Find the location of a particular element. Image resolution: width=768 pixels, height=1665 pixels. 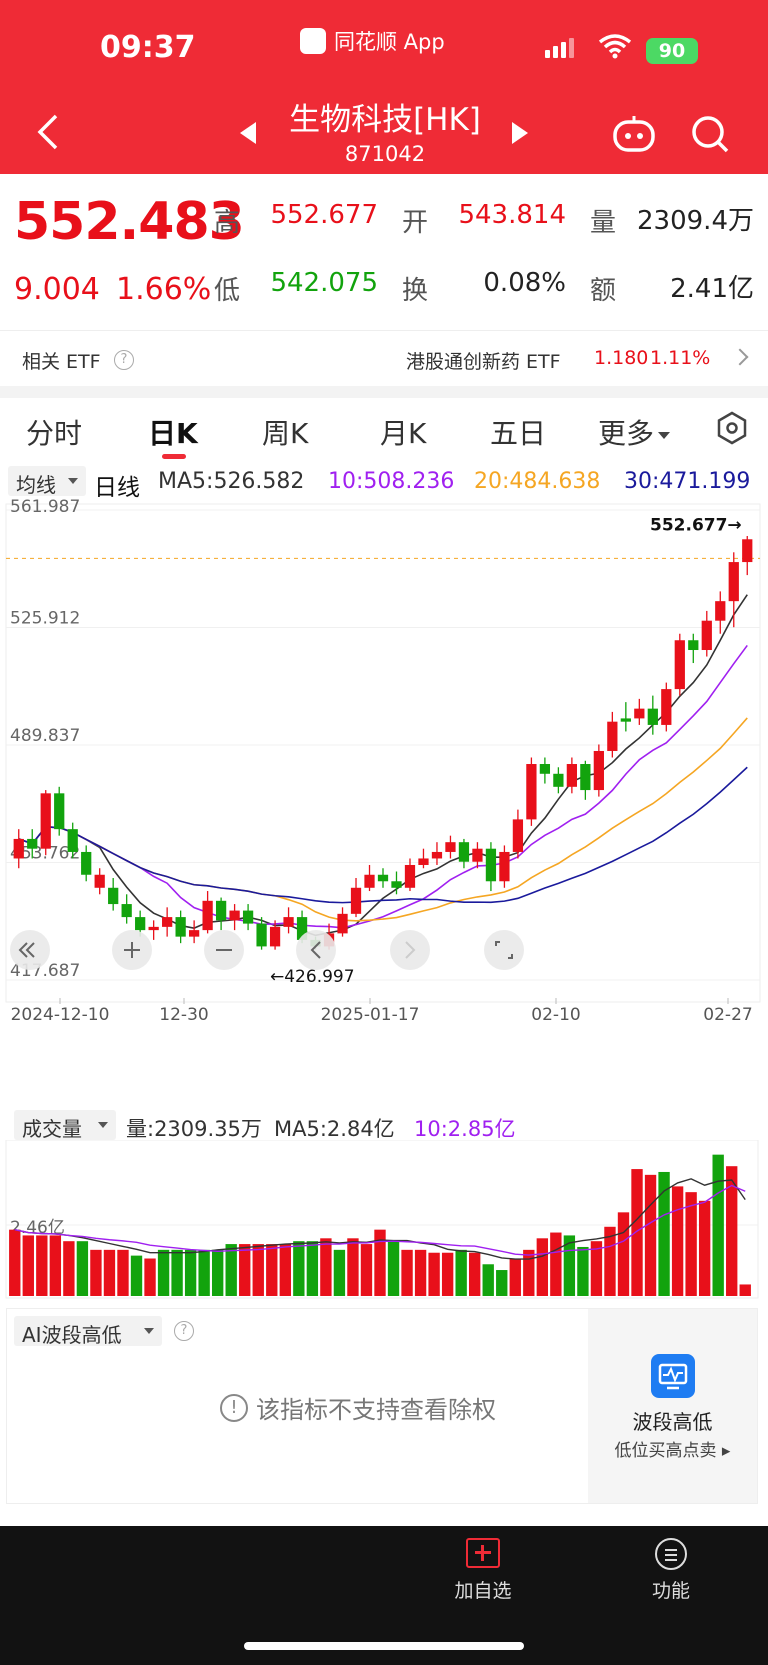

fullscreen-icon is located at coordinates (504, 950).